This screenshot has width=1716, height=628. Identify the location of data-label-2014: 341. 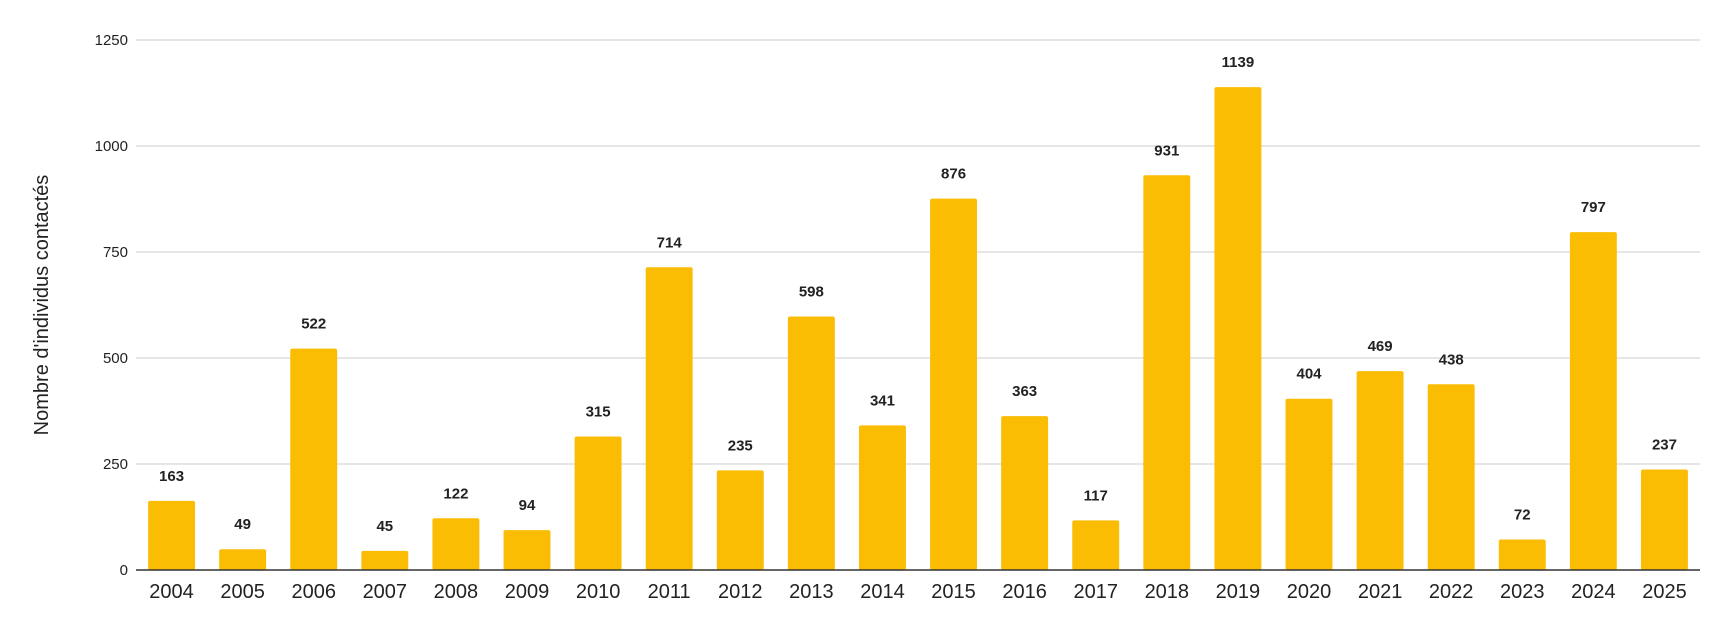
(882, 400).